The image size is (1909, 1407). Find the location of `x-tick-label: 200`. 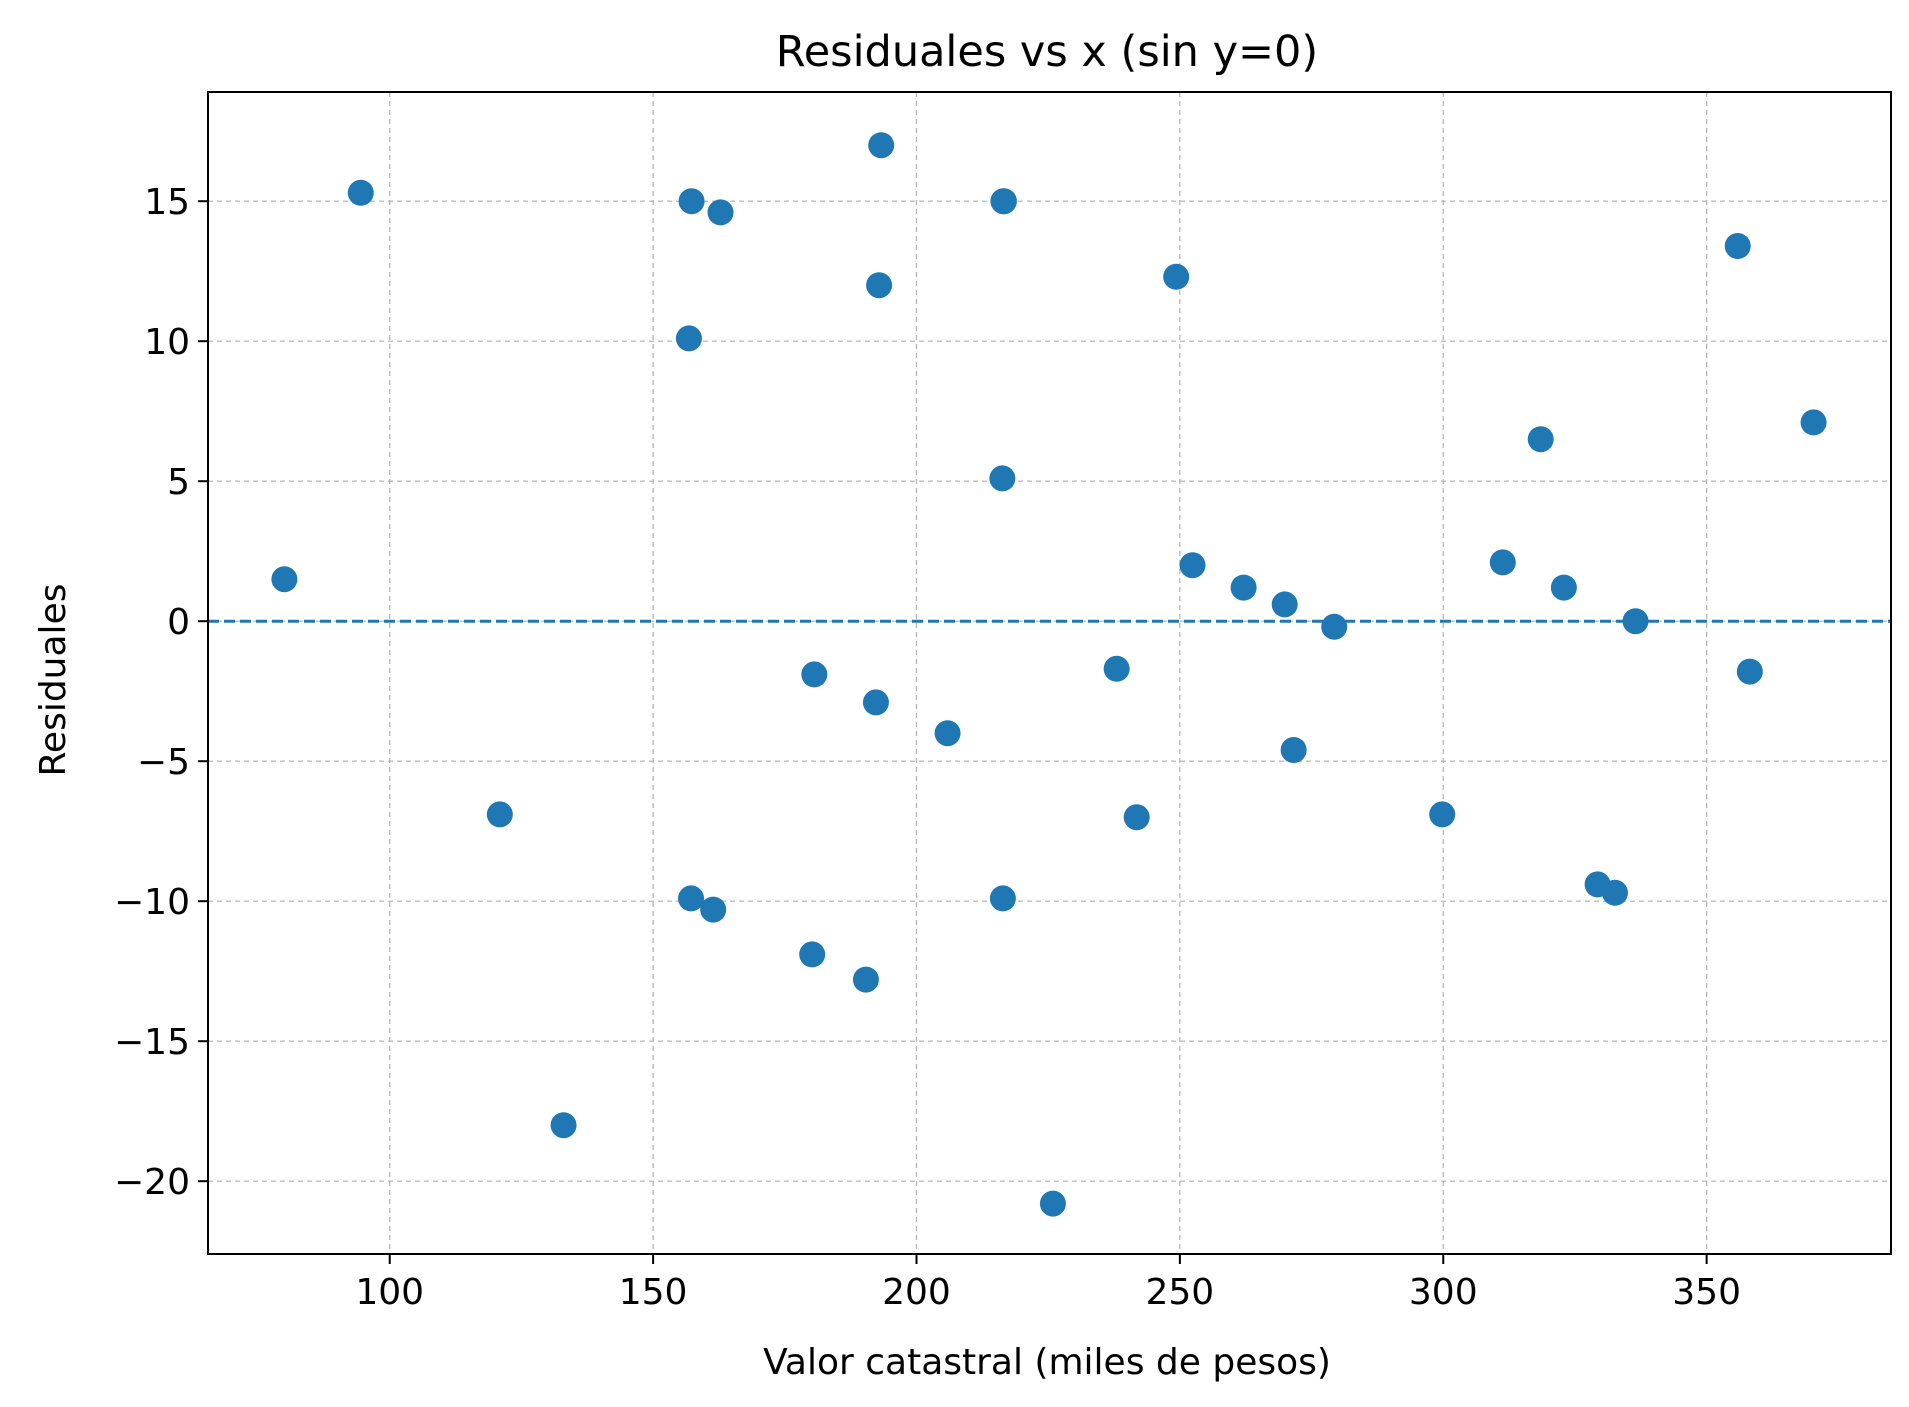

x-tick-label: 200 is located at coordinates (916, 1292).